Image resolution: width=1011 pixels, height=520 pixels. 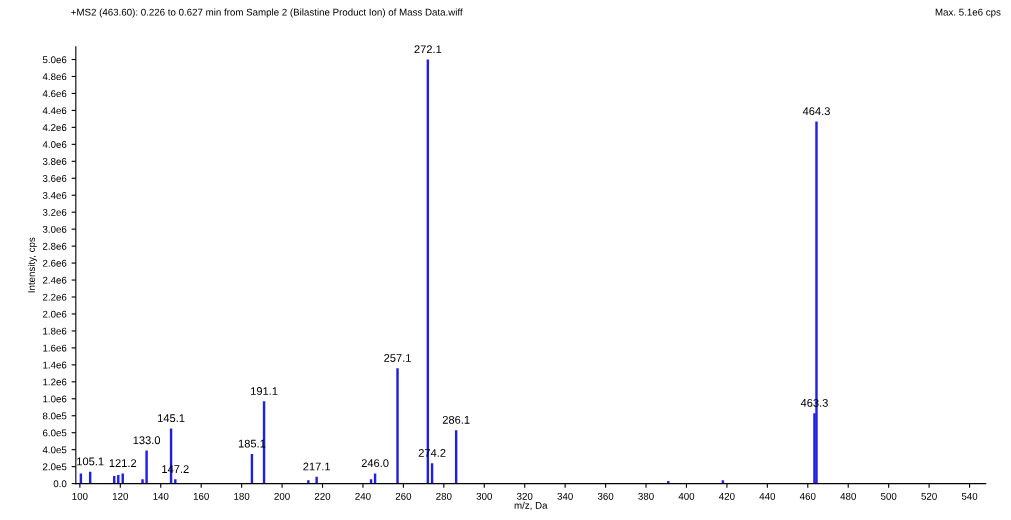 I want to click on x-tick-label: 440, so click(x=767, y=496).